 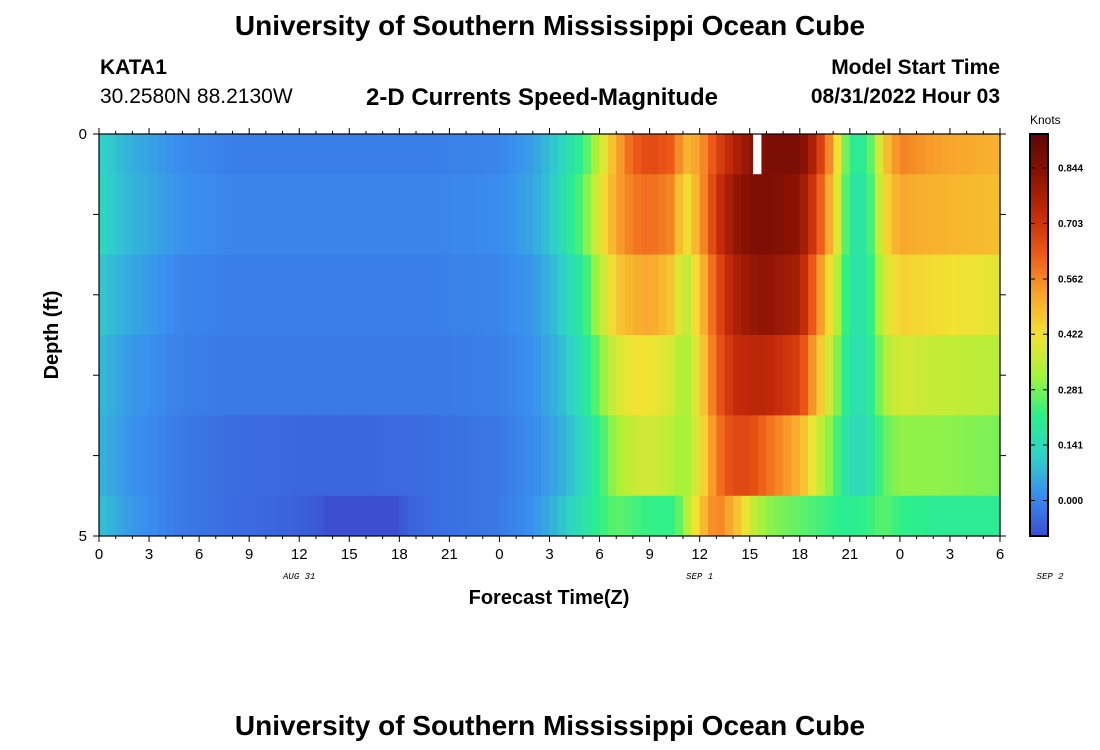 What do you see at coordinates (1070, 168) in the screenshot?
I see `colorbar-tick-label: 0.844` at bounding box center [1070, 168].